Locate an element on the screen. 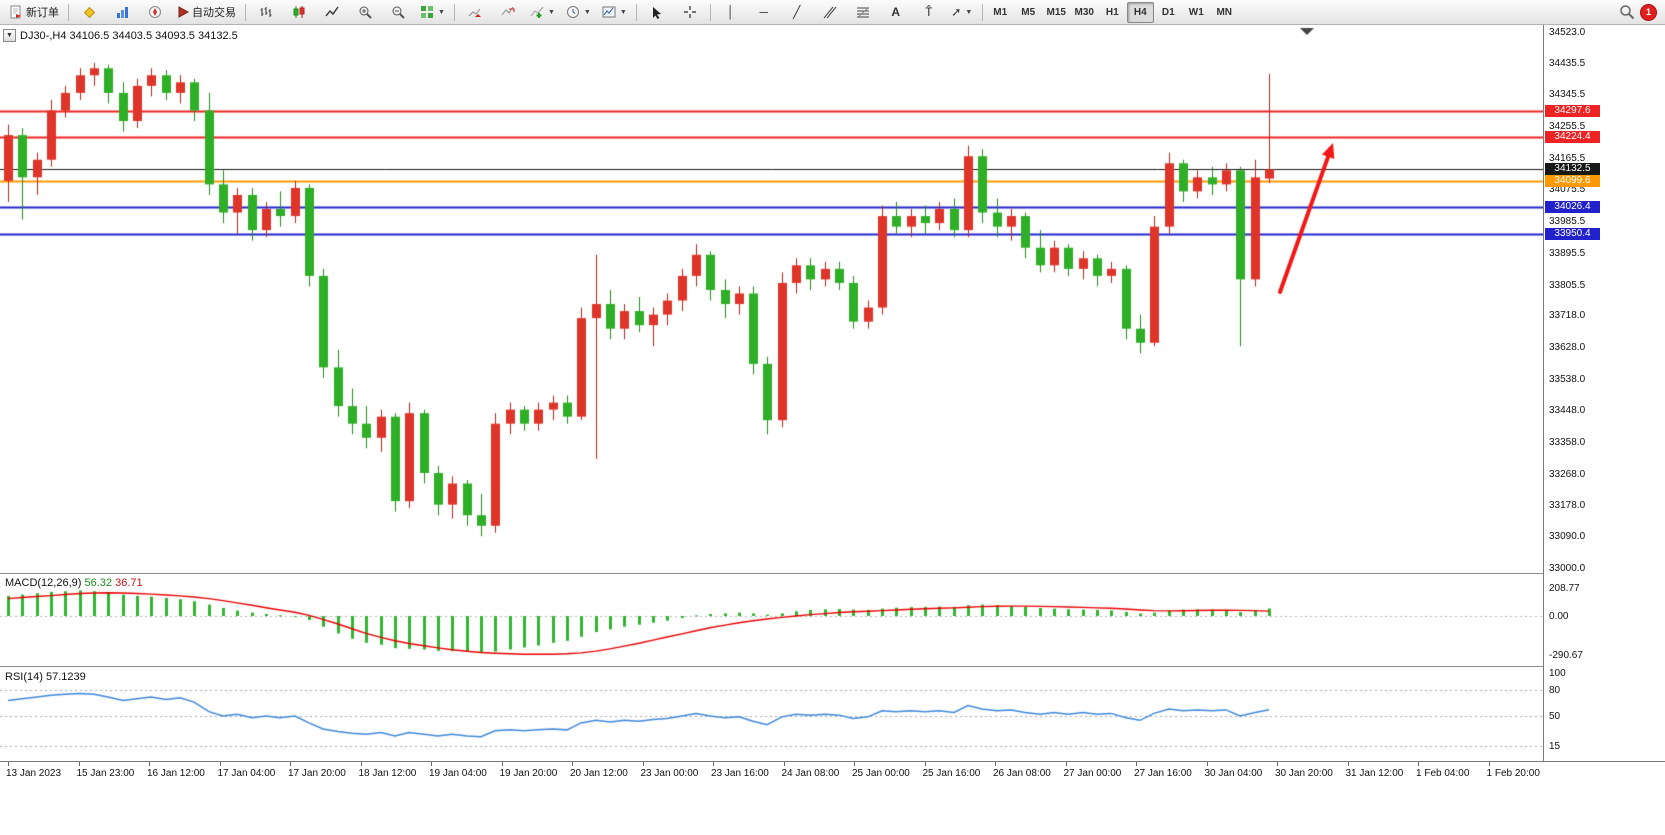  price-marker-34297.6: 34297.6 is located at coordinates (1572, 111).